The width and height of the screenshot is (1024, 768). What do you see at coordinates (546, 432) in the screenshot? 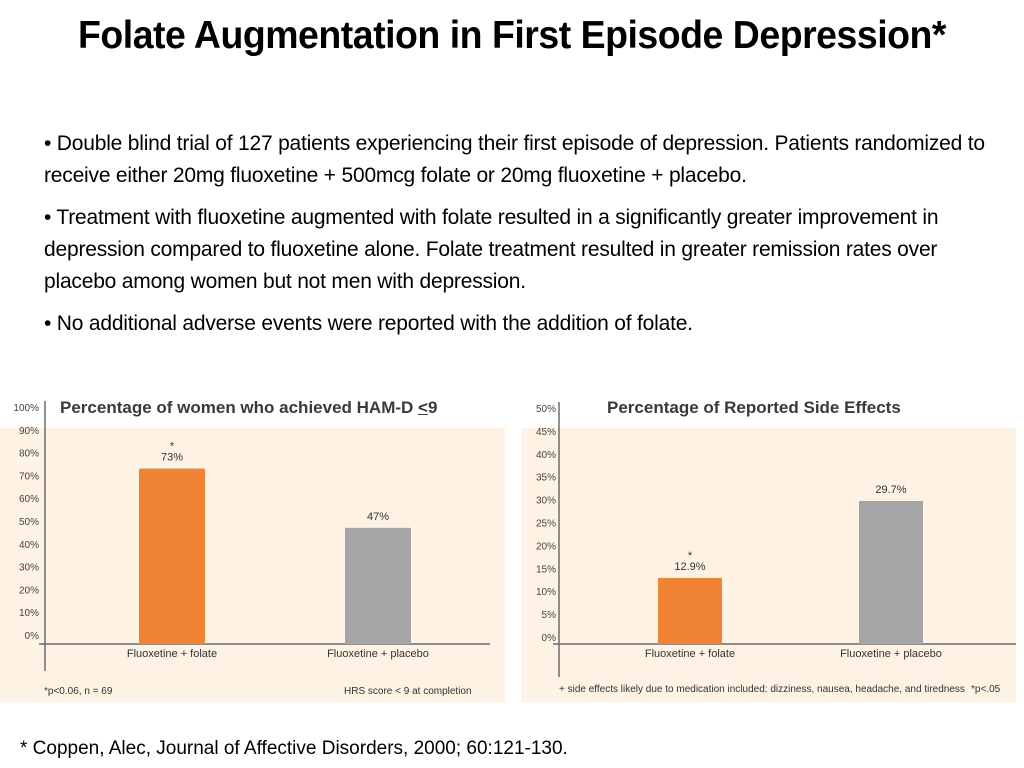
I see `y-tick-label: 45%` at bounding box center [546, 432].